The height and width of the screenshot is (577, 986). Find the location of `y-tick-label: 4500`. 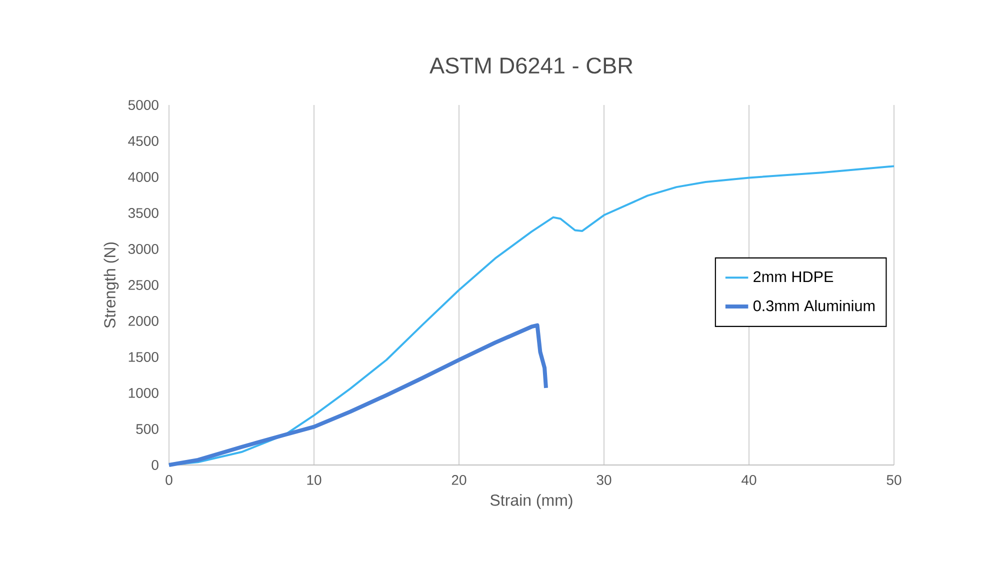

y-tick-label: 4500 is located at coordinates (143, 141).